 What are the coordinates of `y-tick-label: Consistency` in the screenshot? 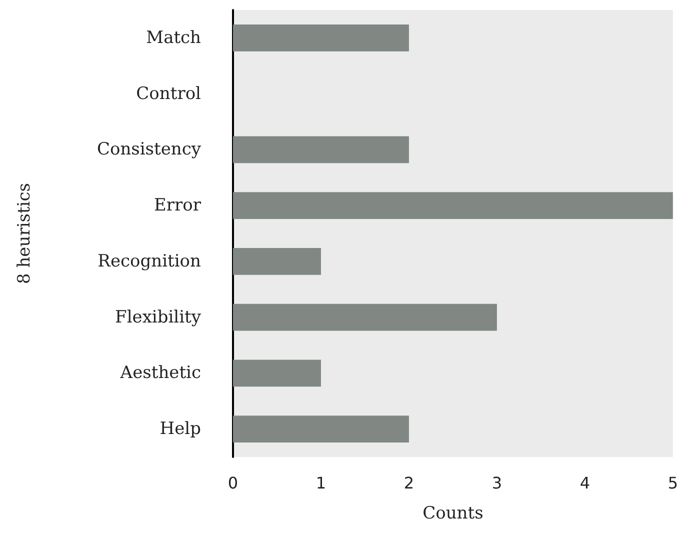 It's located at (149, 150).